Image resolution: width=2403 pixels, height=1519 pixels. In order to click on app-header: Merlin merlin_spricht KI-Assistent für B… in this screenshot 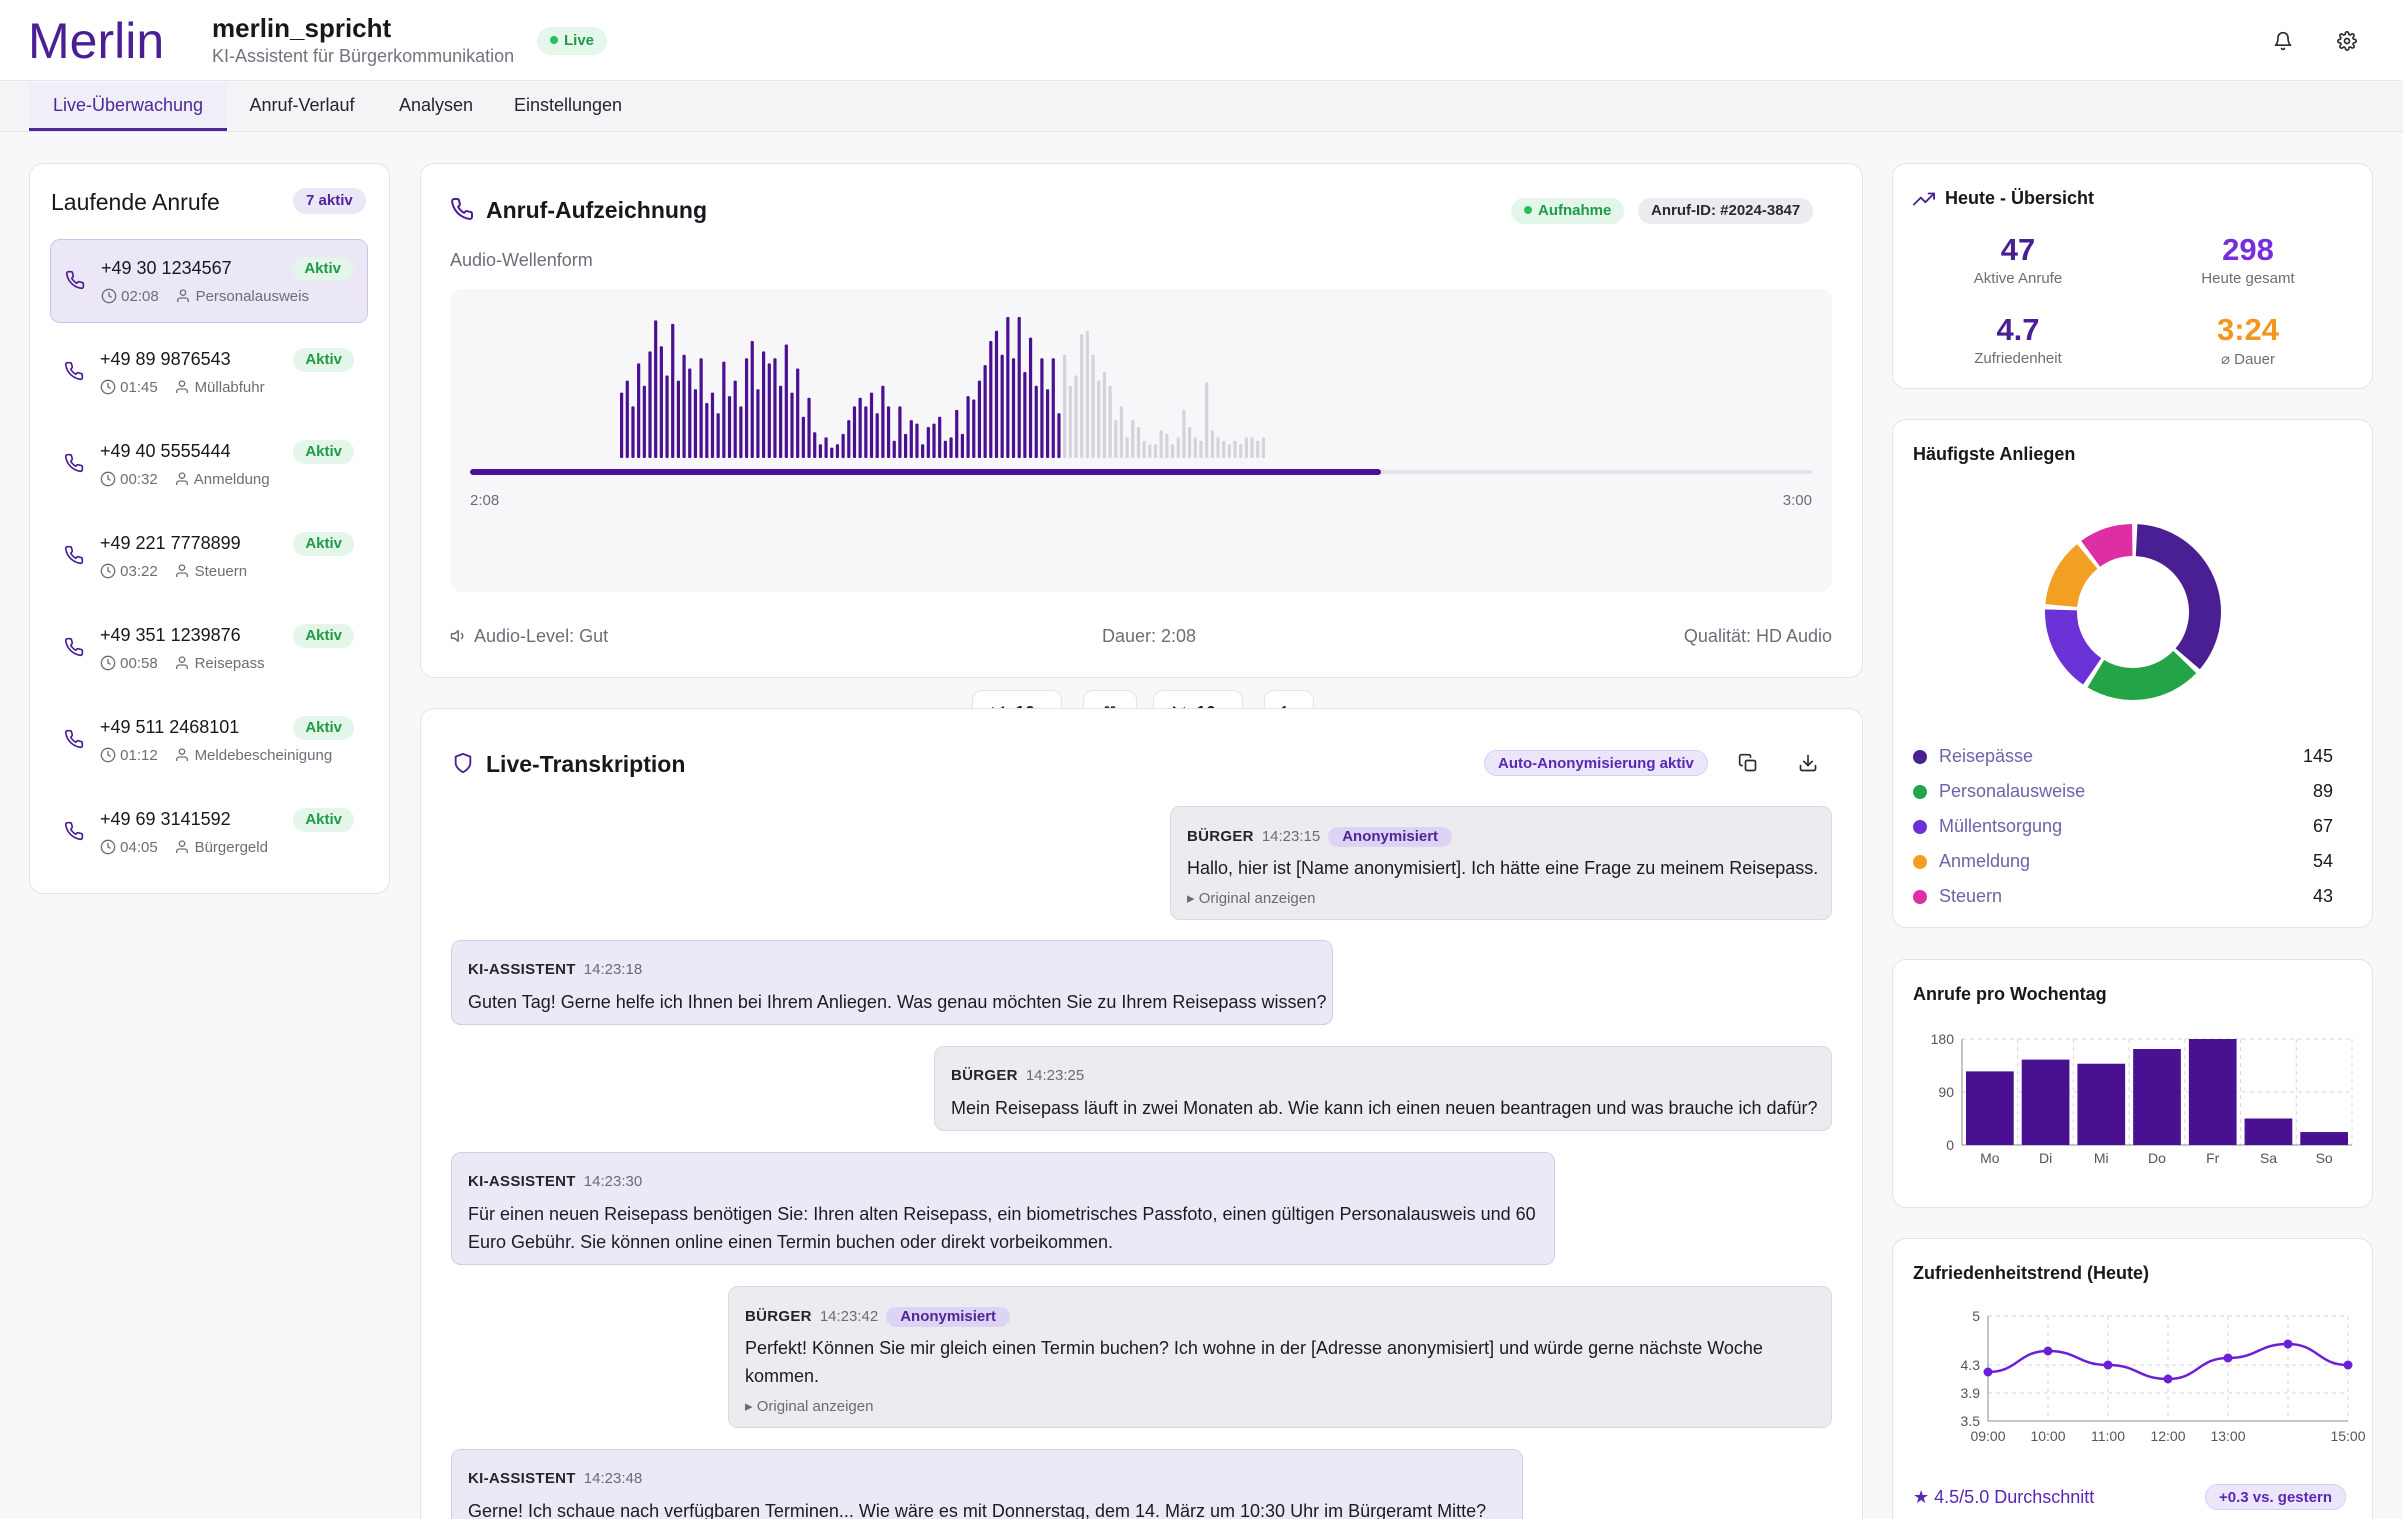, I will do `click(1201, 40)`.